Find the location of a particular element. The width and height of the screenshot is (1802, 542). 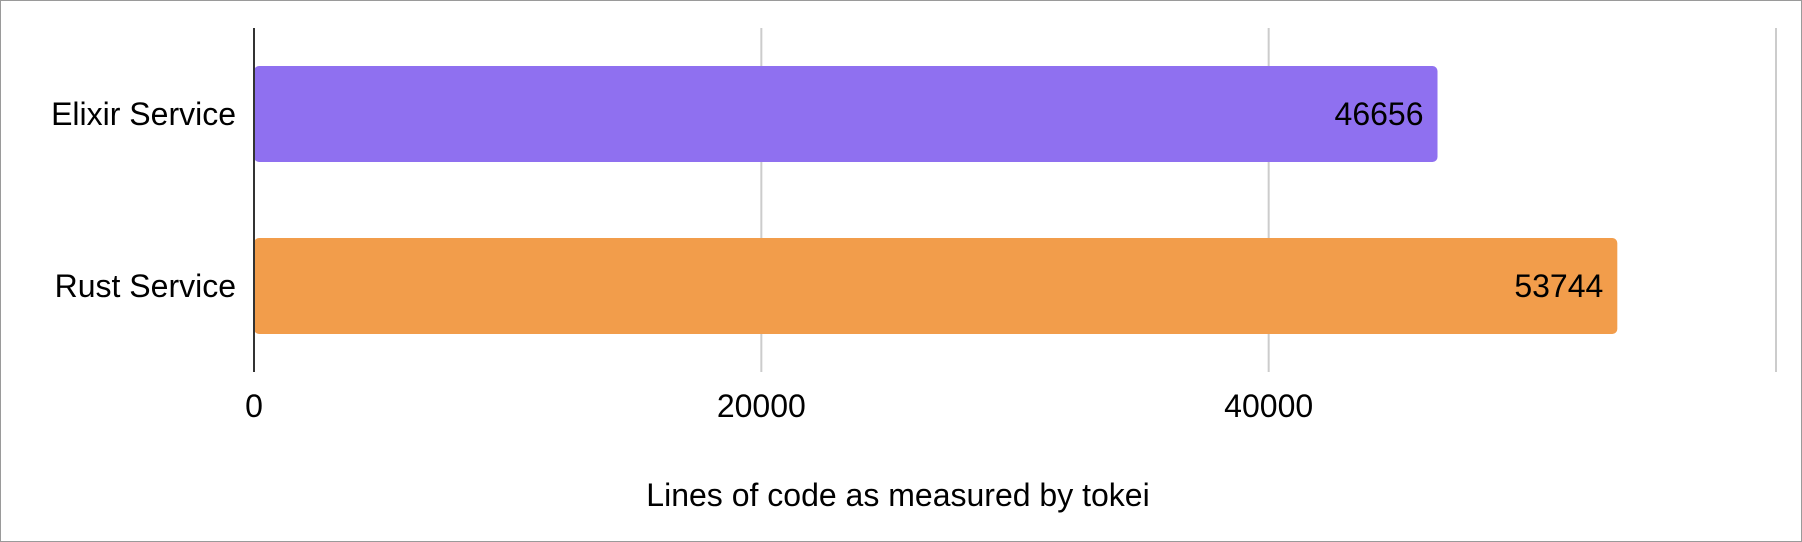

x-tick-labels: 0 20000 40000 is located at coordinates (779, 406).